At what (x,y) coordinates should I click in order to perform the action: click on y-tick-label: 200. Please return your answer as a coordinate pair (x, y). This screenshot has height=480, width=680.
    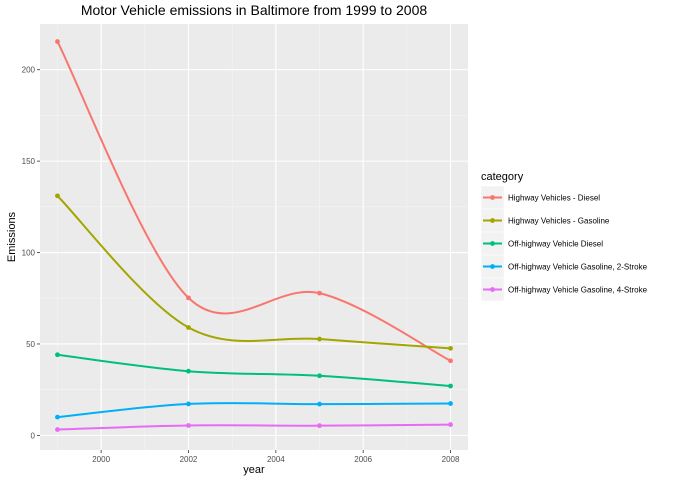
    Looking at the image, I should click on (29, 70).